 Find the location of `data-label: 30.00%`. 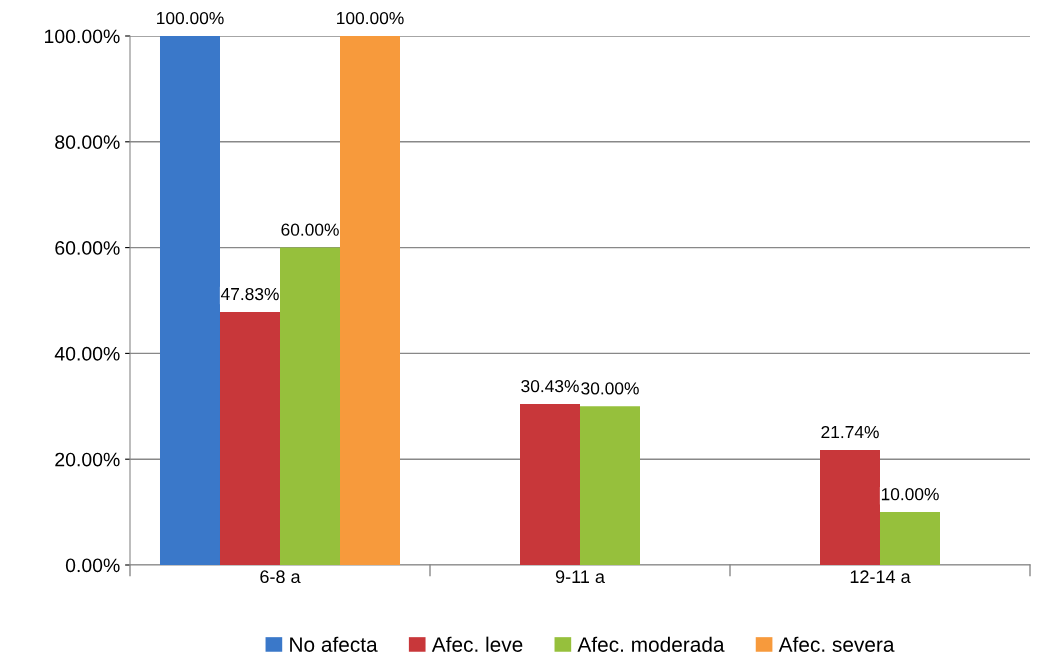

data-label: 30.00% is located at coordinates (610, 388).